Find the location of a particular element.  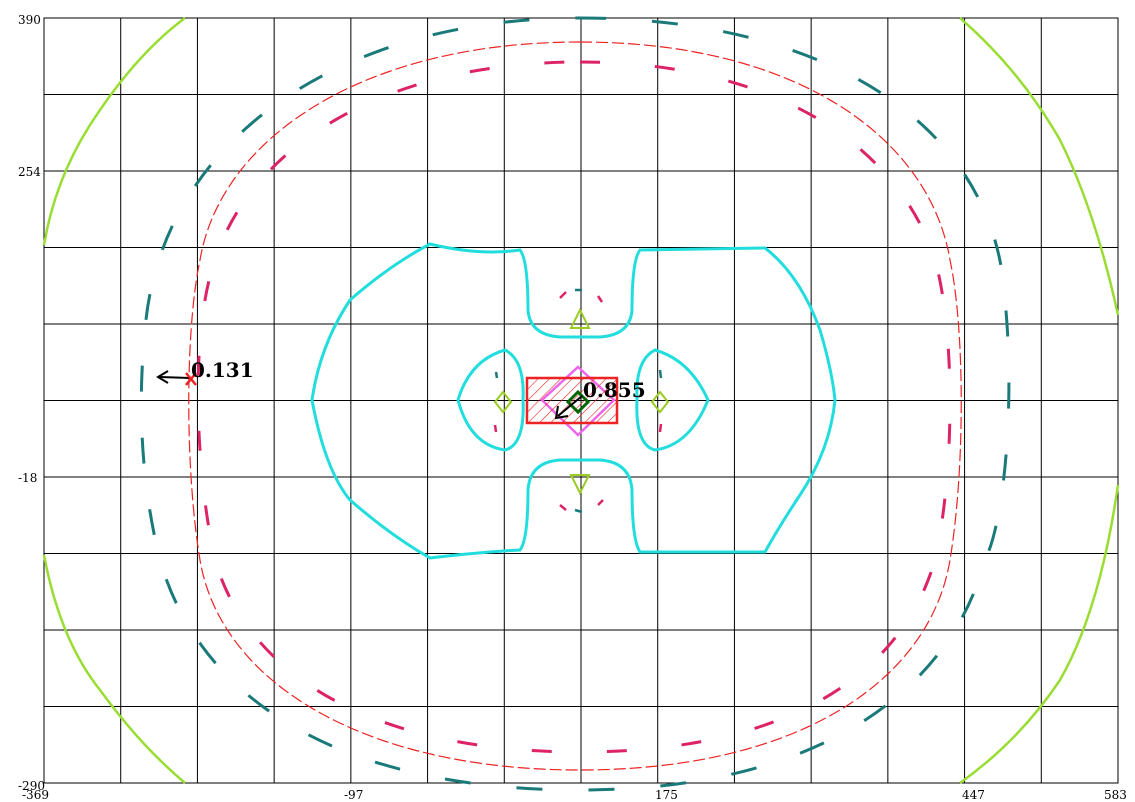

support-bottom is located at coordinates (580, 485).